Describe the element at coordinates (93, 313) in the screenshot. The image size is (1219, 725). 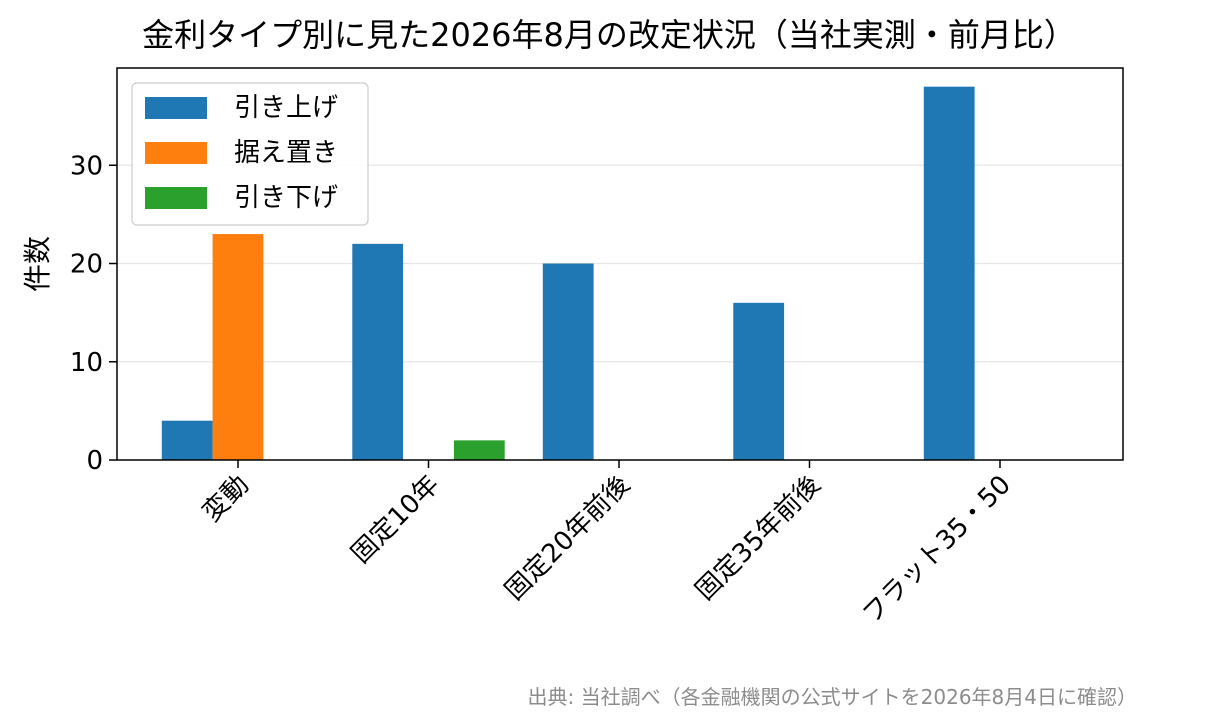
I see `y-axis: 0 10 20 30` at that location.